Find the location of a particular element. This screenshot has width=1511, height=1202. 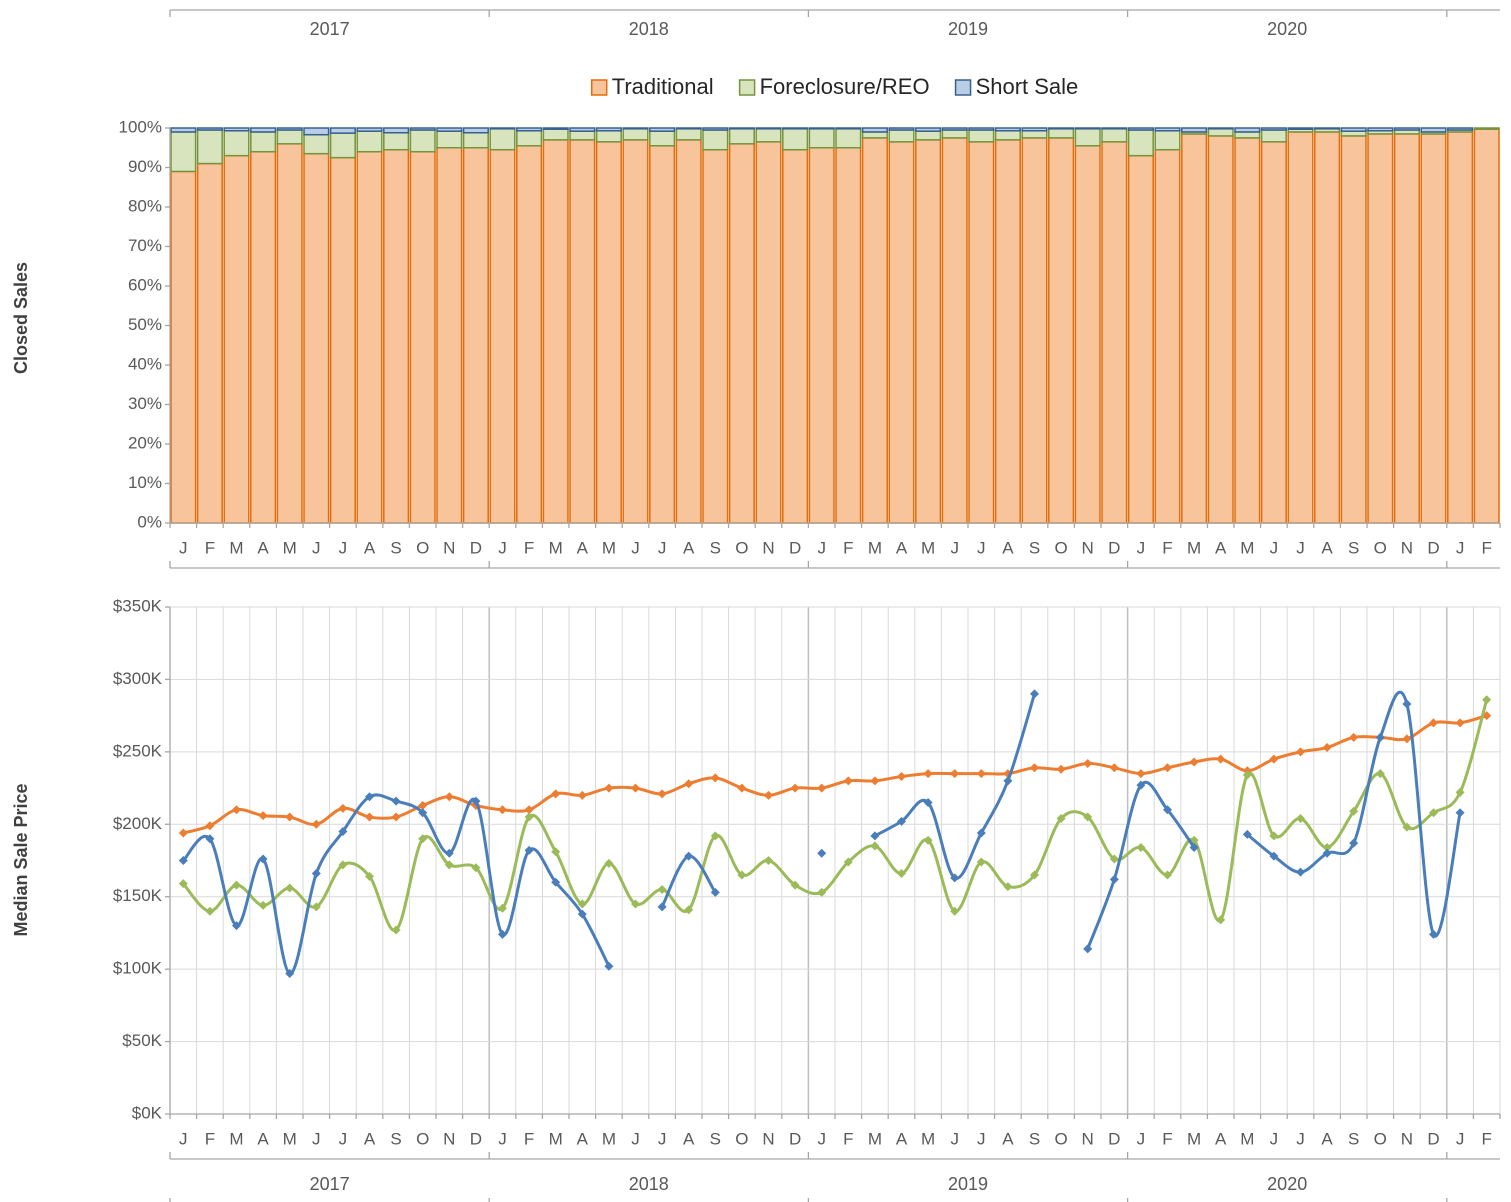

y-tick-label: 60% is located at coordinates (145, 284).